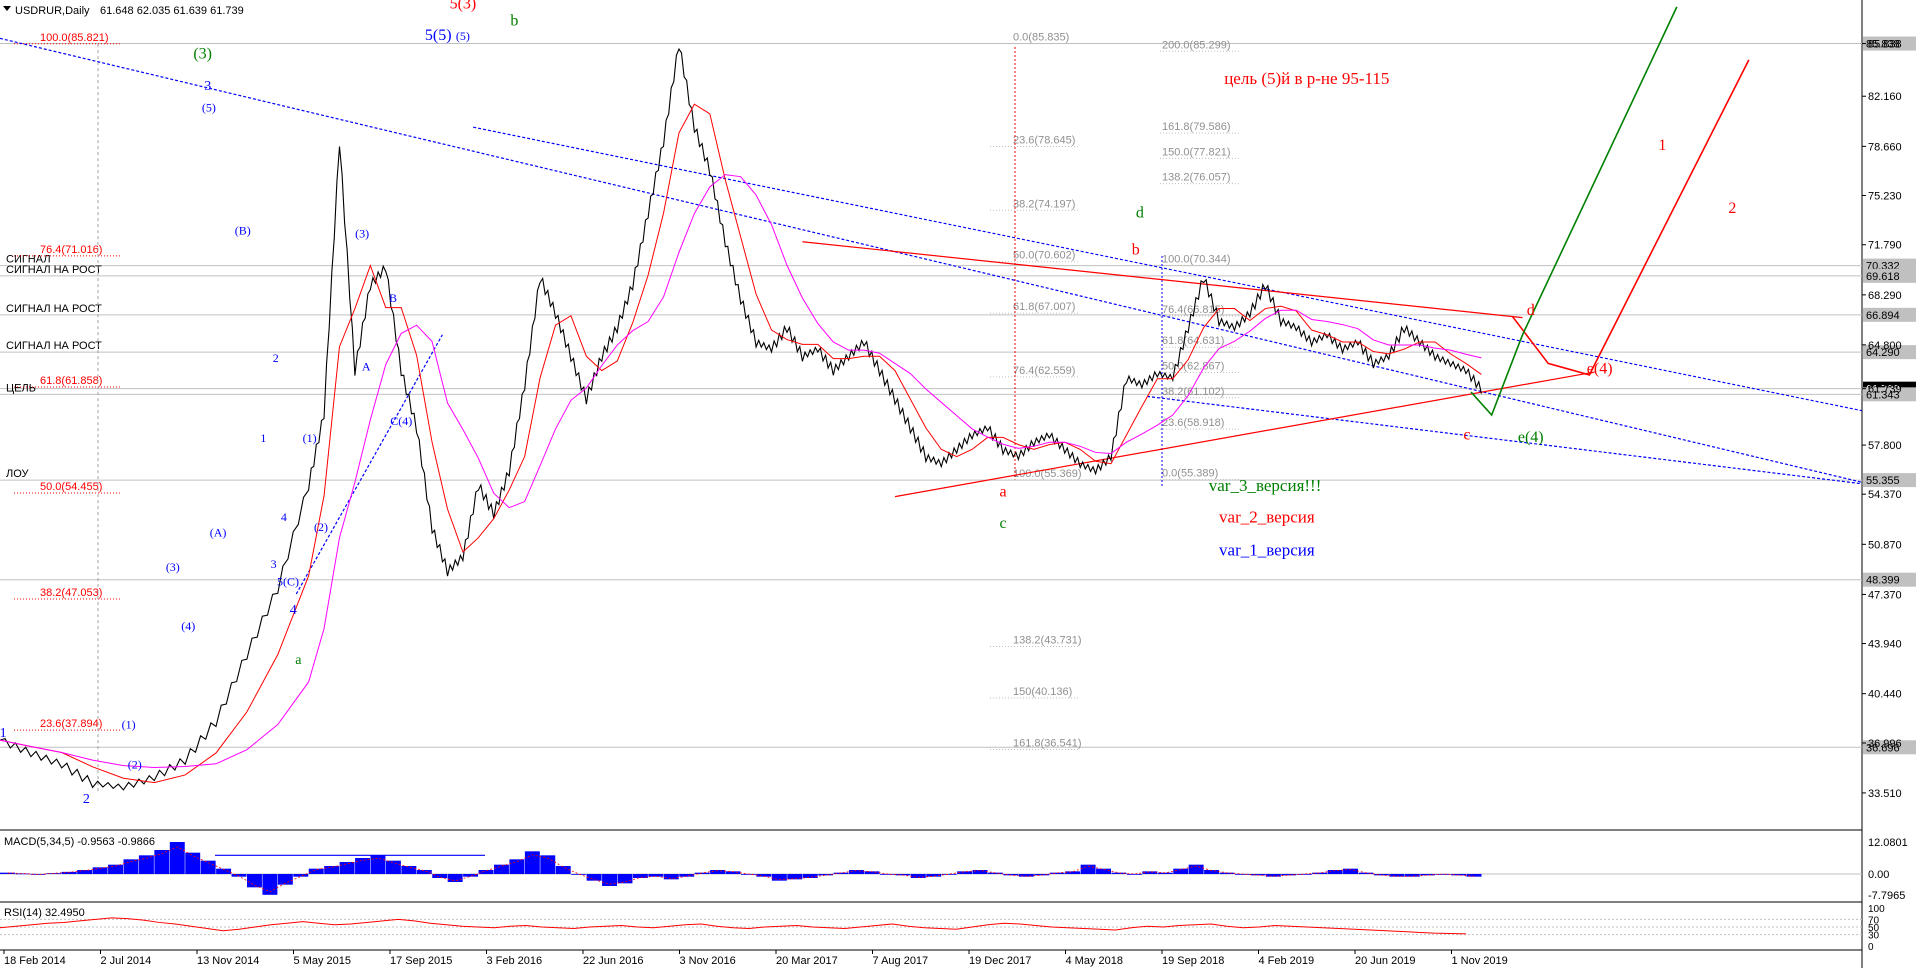 This screenshot has height=973, width=1916. What do you see at coordinates (1193, 310) in the screenshot?
I see `fib-right-label: 76.4(66.815)` at bounding box center [1193, 310].